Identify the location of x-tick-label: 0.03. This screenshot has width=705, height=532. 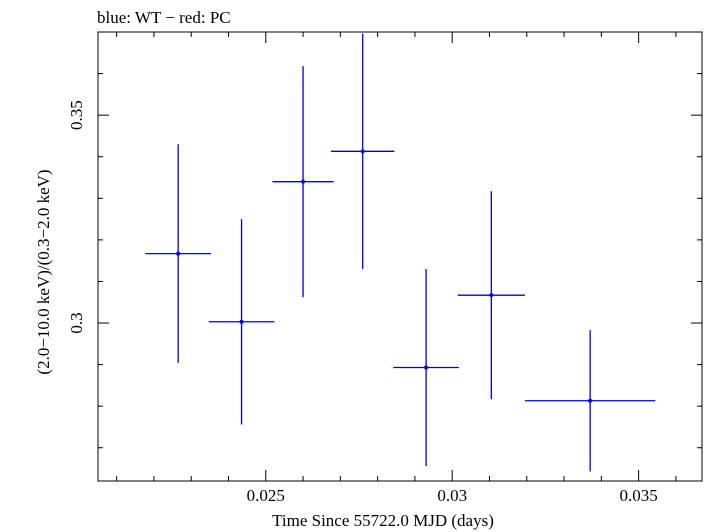
(452, 495).